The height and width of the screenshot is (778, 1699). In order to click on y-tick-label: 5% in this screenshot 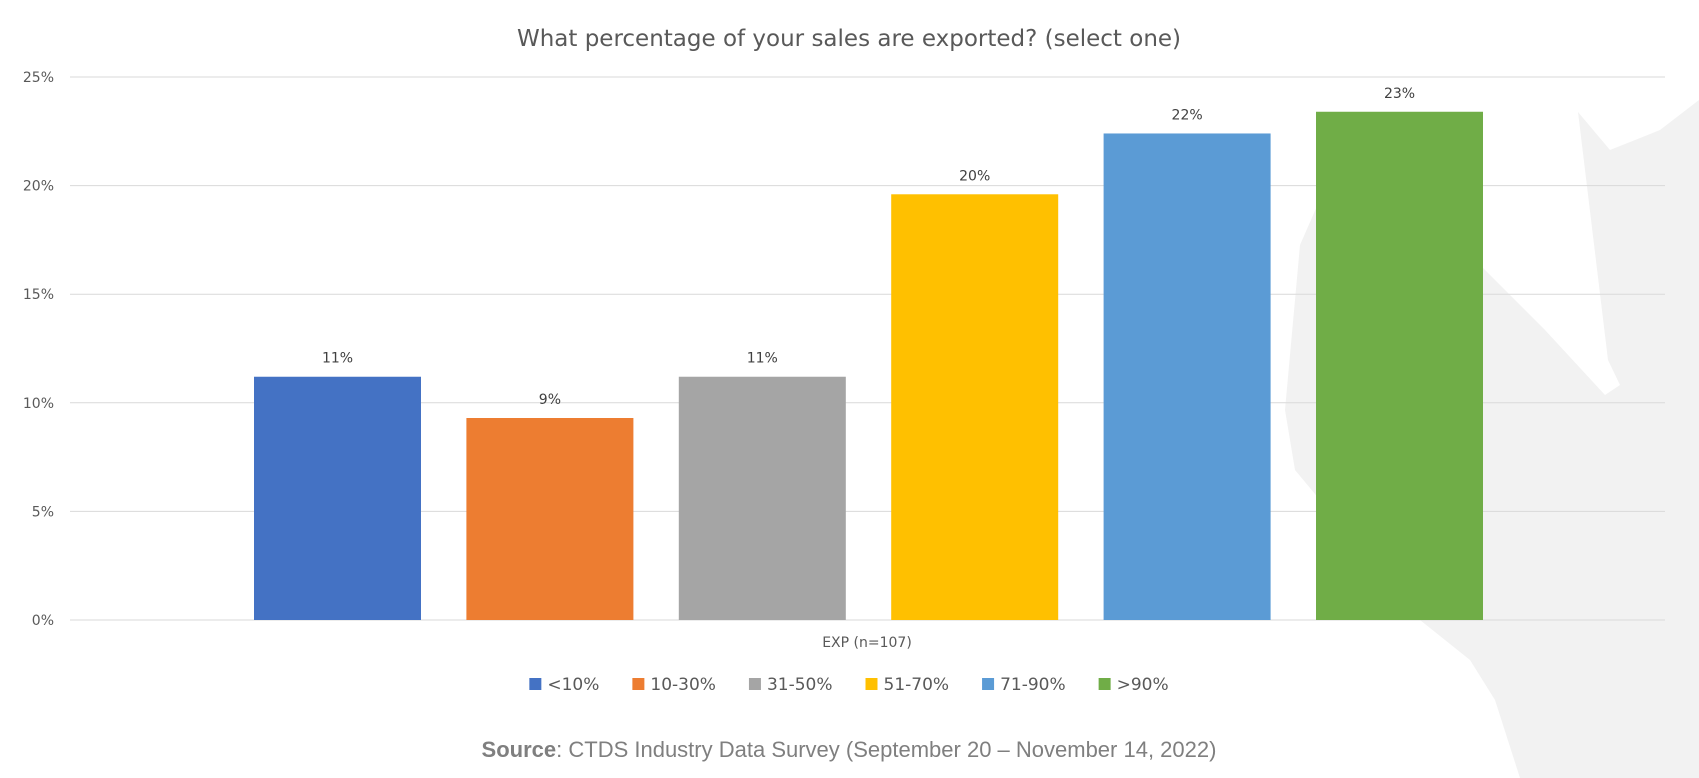, I will do `click(43, 512)`.